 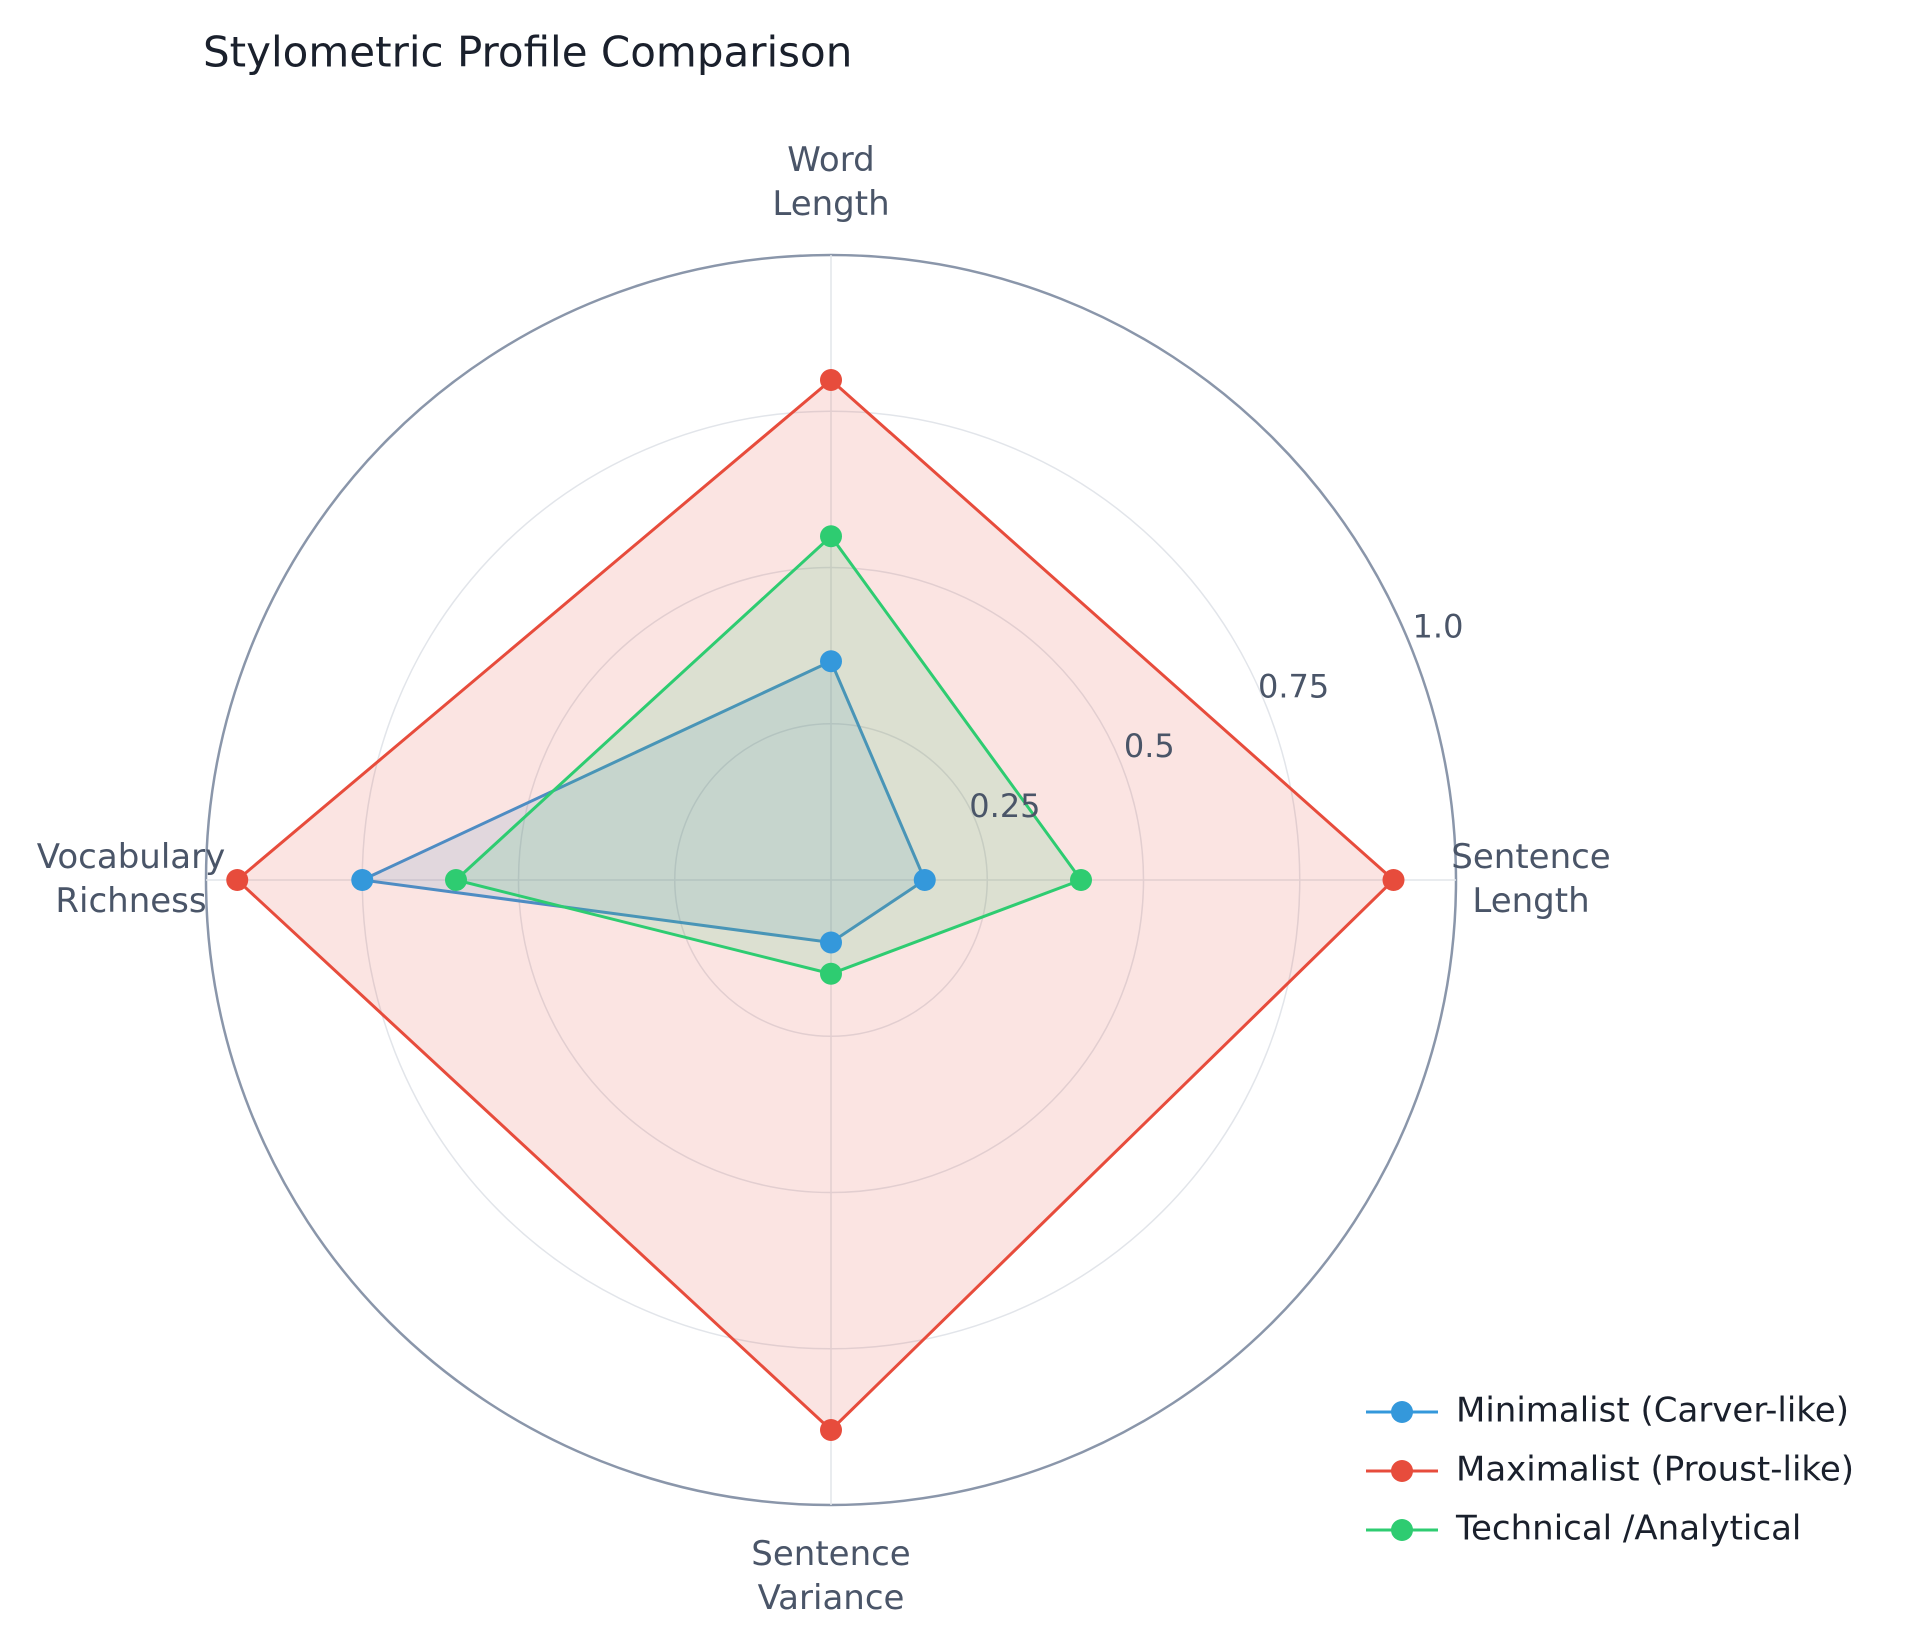 What do you see at coordinates (1628, 1529) in the screenshot?
I see `legend-label: Technical /Analytical` at bounding box center [1628, 1529].